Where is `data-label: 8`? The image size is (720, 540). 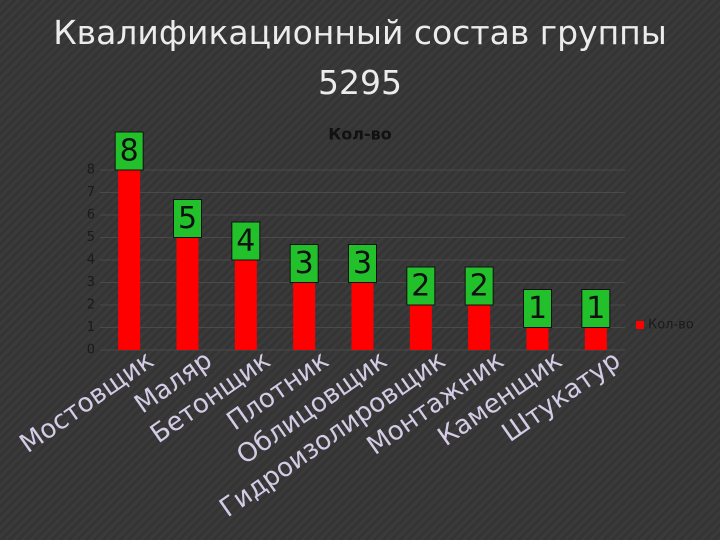
data-label: 8 is located at coordinates (129, 151).